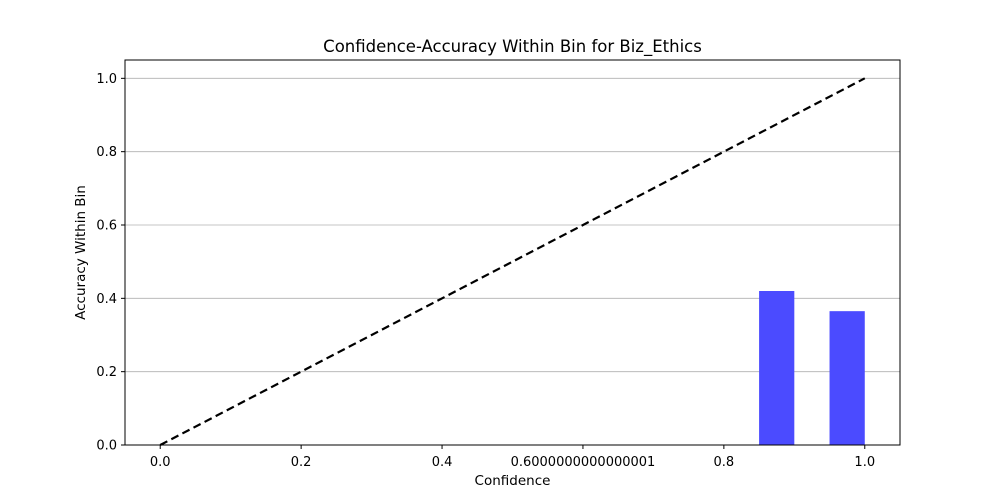 This screenshot has height=500, width=1000. Describe the element at coordinates (106, 372) in the screenshot. I see `y-tick-label-1: 0.2` at that location.